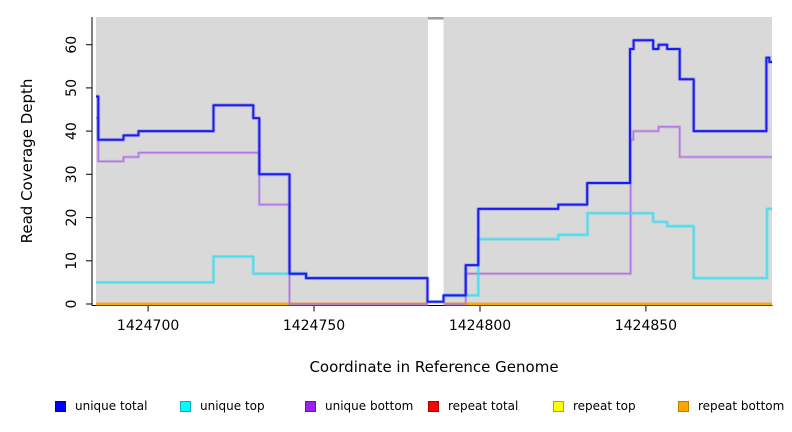 The image size is (792, 432). Describe the element at coordinates (483, 406) in the screenshot. I see `legend-label: repeat total` at that location.